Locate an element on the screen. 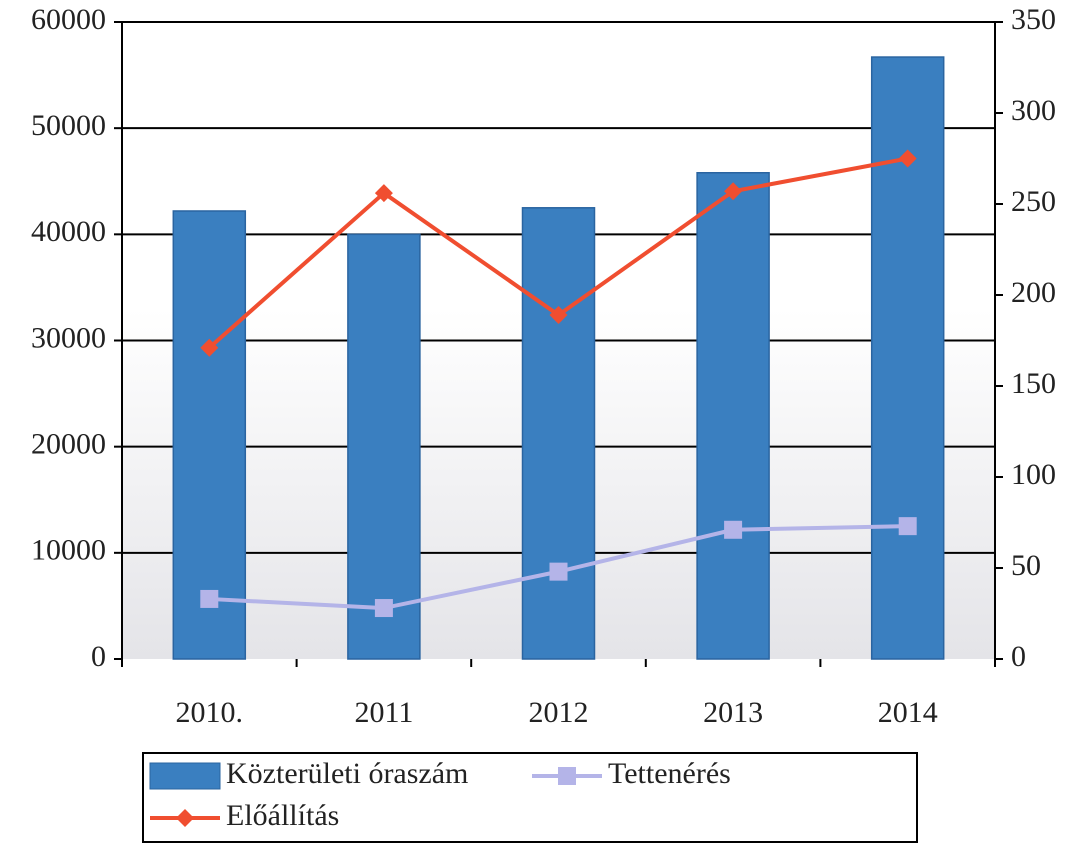 This screenshot has width=1087, height=845. y2-tick-label: 150 is located at coordinates (1033, 383).